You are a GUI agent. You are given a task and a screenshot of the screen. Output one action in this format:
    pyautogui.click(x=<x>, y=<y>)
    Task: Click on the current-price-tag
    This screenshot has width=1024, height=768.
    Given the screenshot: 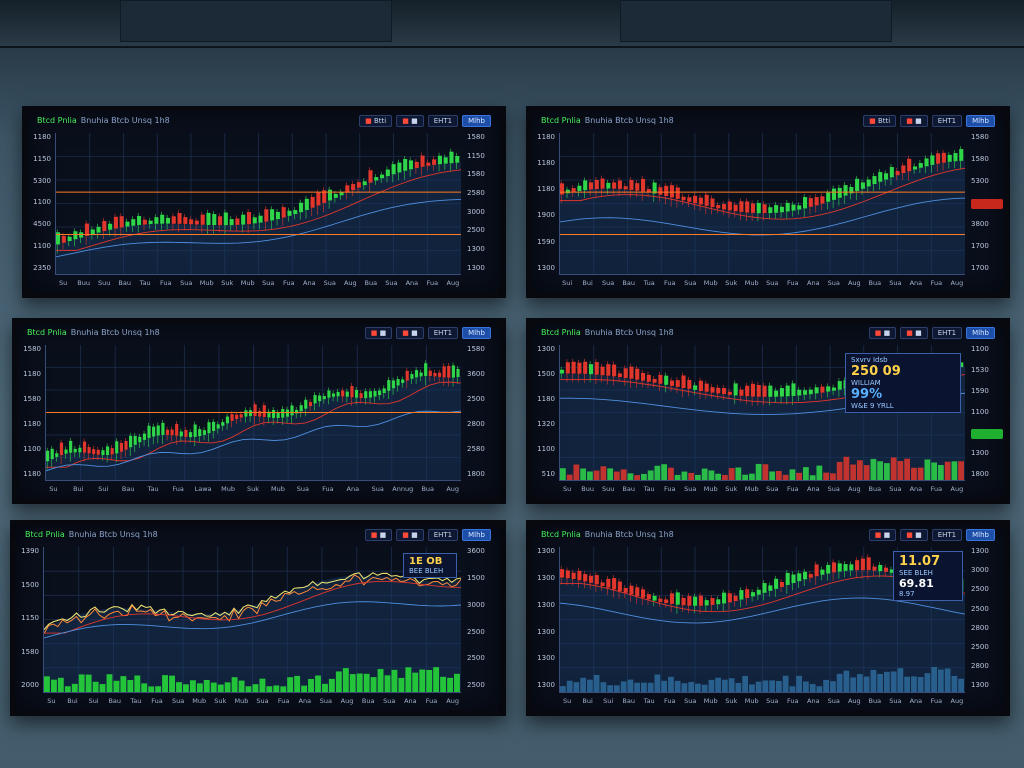 What is the action you would take?
    pyautogui.click(x=987, y=434)
    